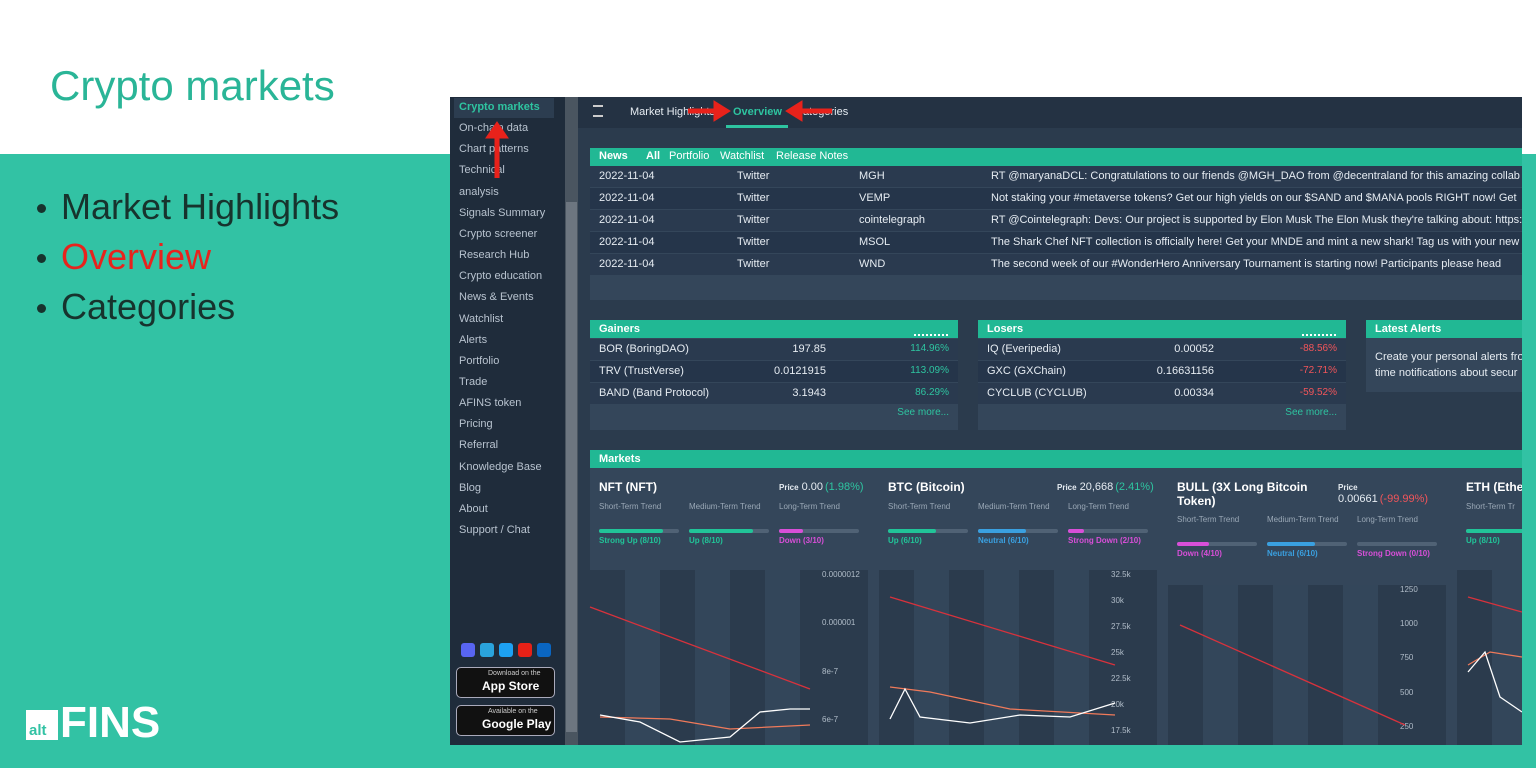 Image resolution: width=1536 pixels, height=768 pixels. What do you see at coordinates (479, 445) in the screenshot?
I see `sidebar-item: Referral` at bounding box center [479, 445].